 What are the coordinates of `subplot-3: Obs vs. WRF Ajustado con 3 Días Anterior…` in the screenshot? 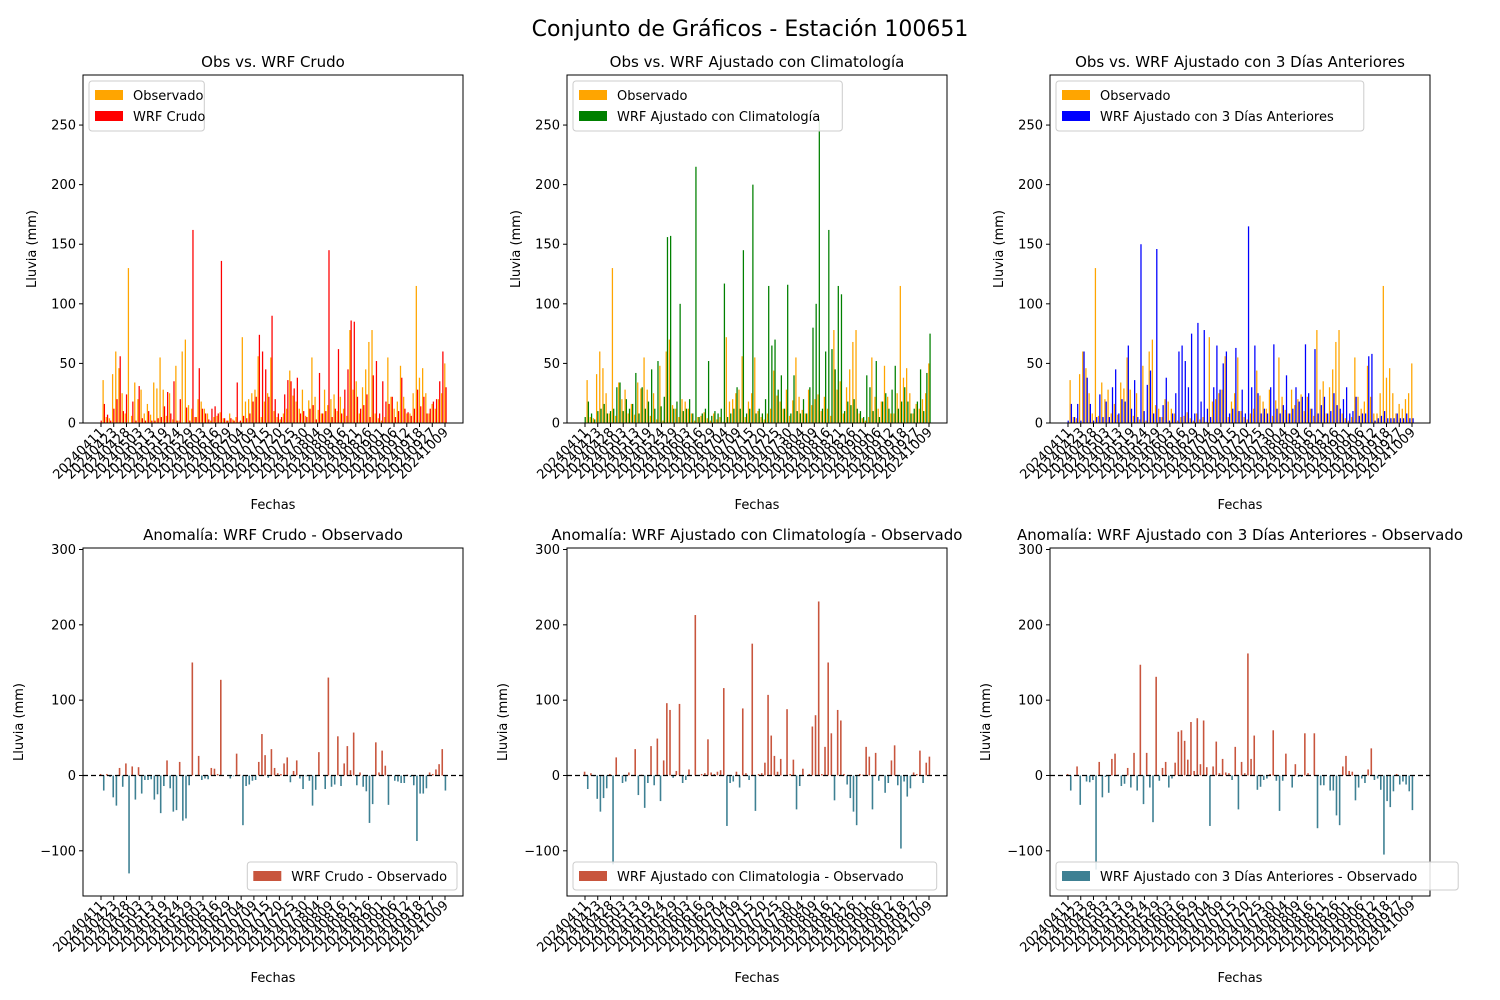 It's located at (1211, 283).